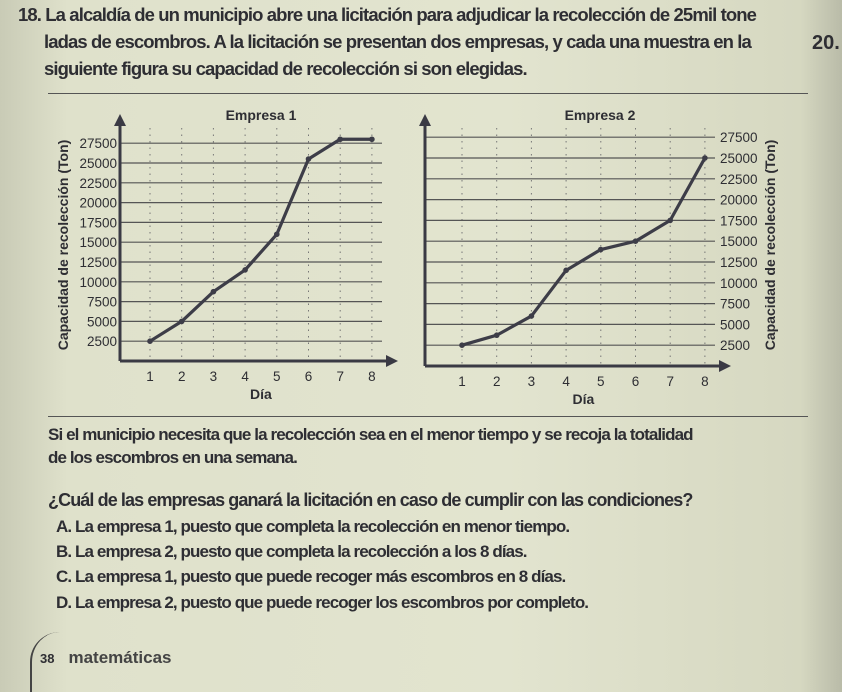  I want to click on option-letter: A., so click(64, 526).